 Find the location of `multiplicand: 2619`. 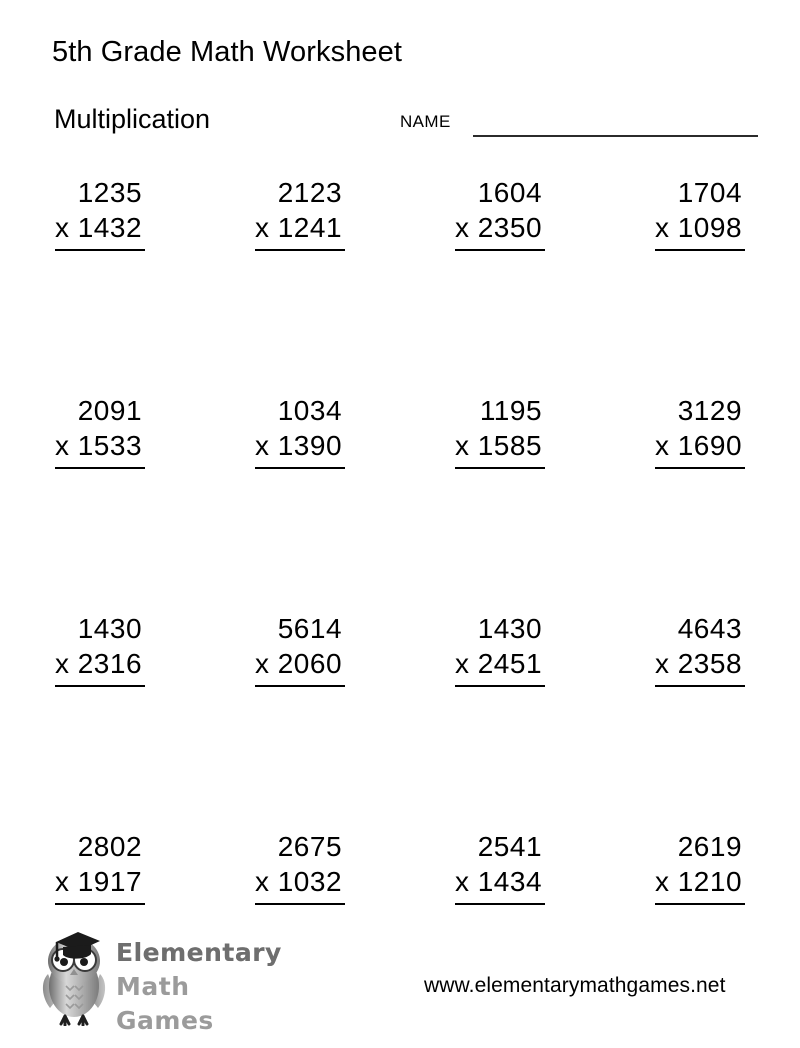

multiplicand: 2619 is located at coordinates (710, 846).